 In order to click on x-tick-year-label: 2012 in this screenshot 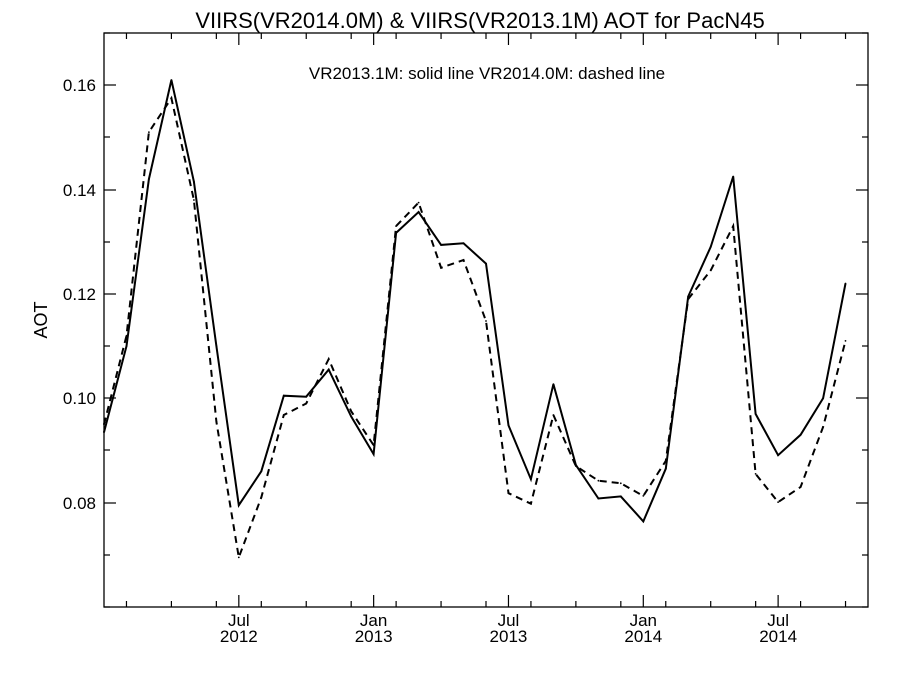, I will do `click(239, 636)`.